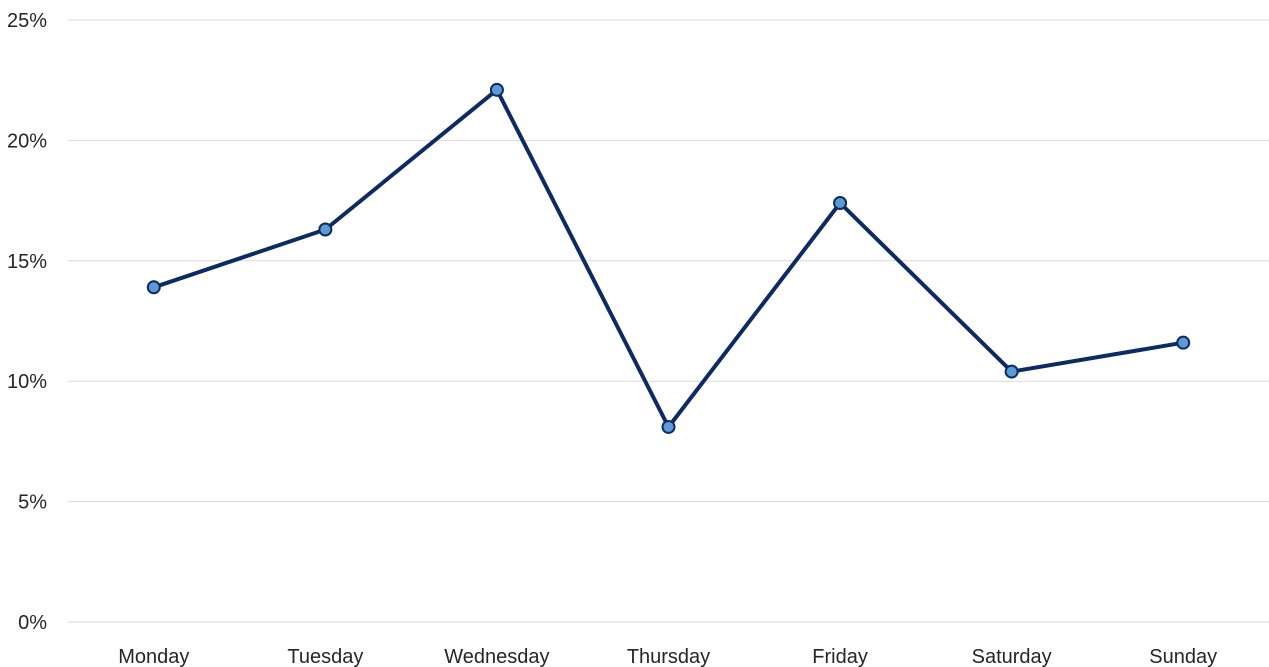 The height and width of the screenshot is (667, 1269). What do you see at coordinates (840, 656) in the screenshot?
I see `x-tick-label: Friday` at bounding box center [840, 656].